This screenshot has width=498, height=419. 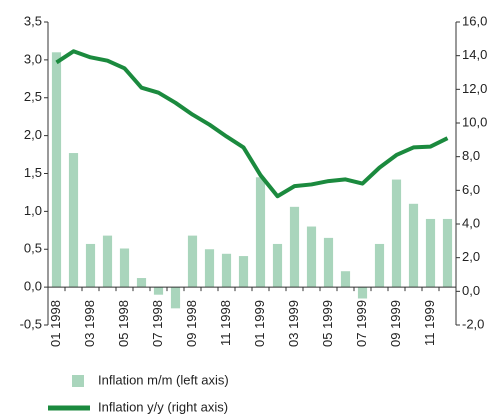 I want to click on y2-tick-label: -2,0, so click(x=473, y=323).